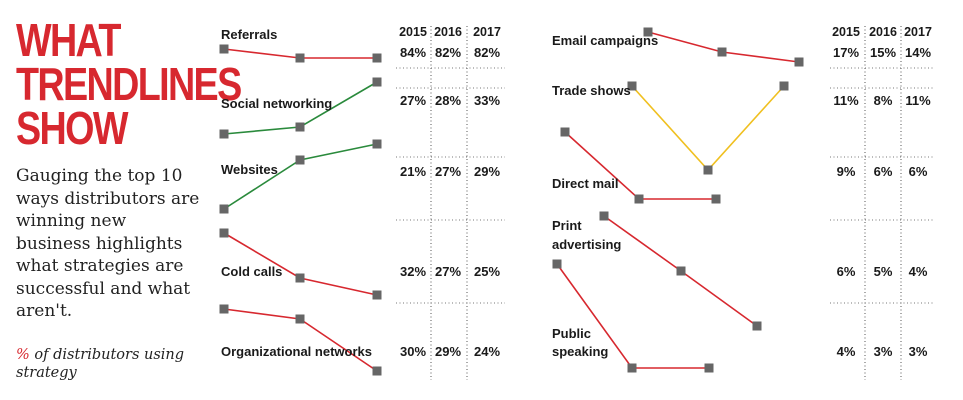 The image size is (963, 400). I want to click on trade-shows-value-2017: 11%, so click(918, 100).